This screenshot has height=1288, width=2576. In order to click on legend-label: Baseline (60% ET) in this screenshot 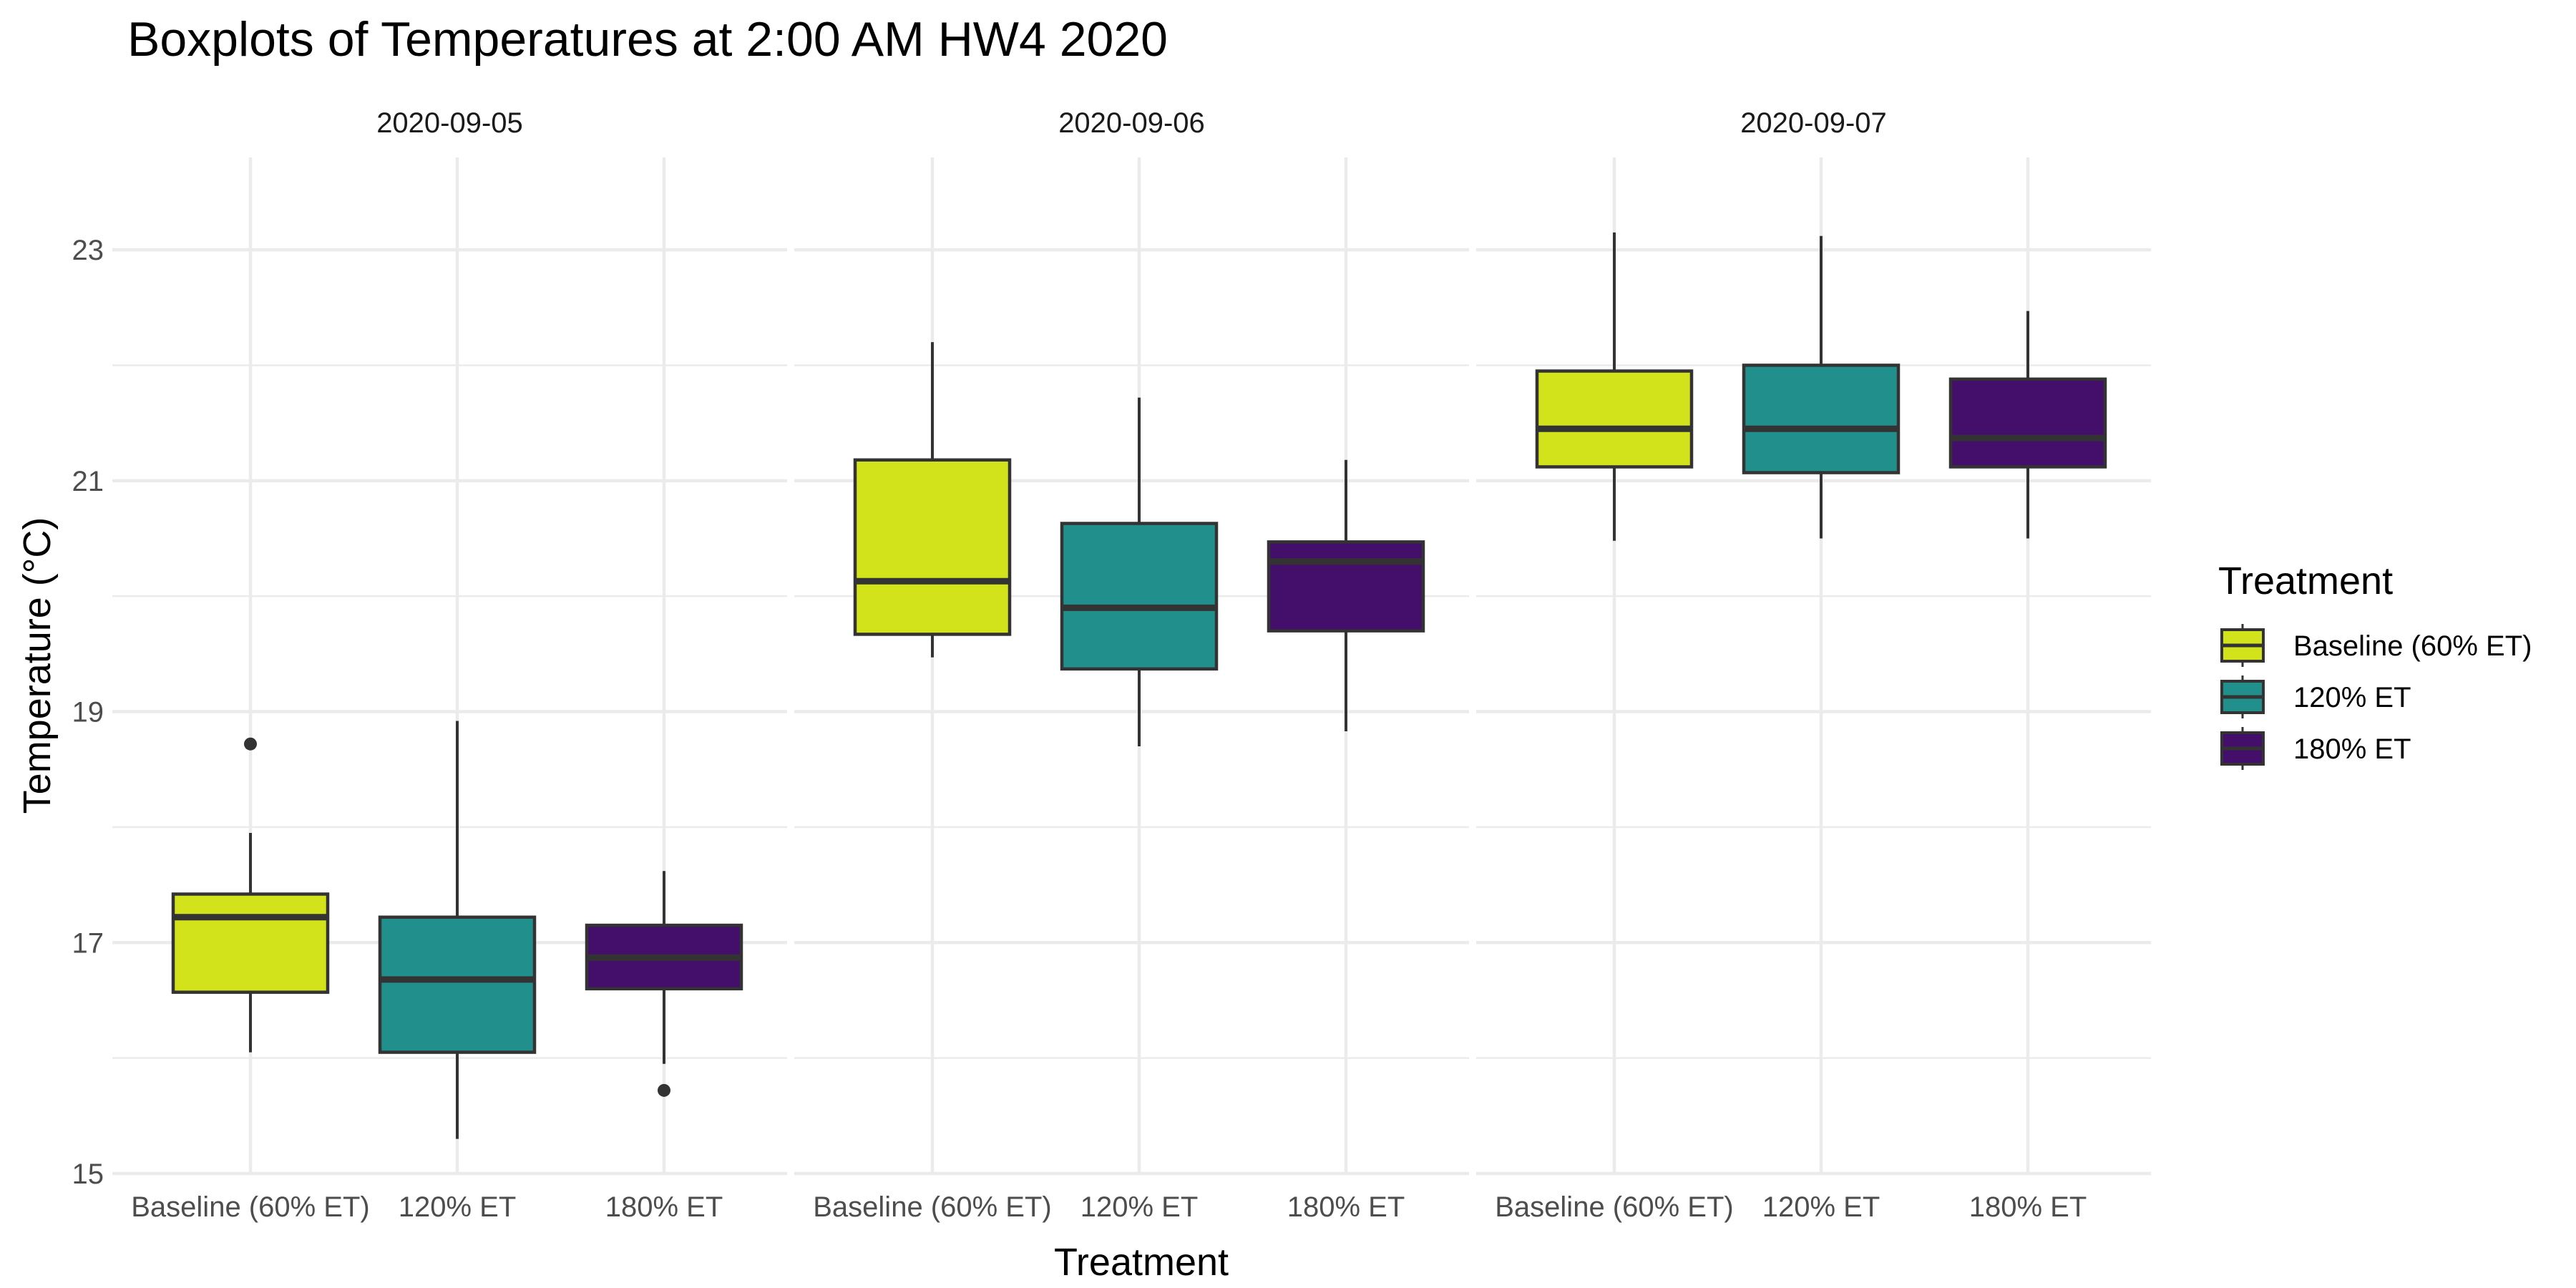, I will do `click(2412, 646)`.